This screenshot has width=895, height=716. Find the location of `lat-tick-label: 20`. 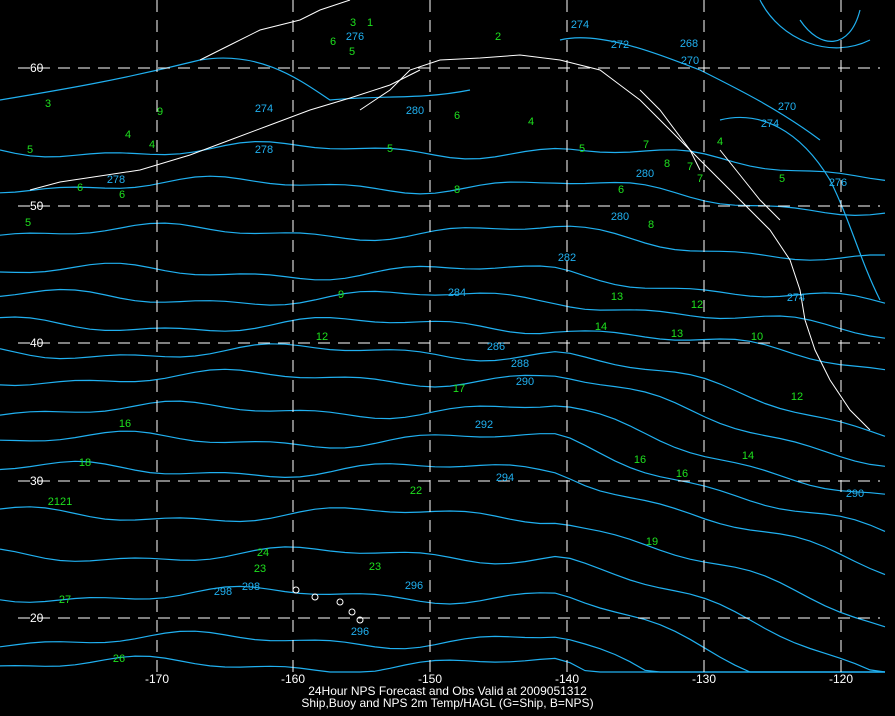

lat-tick-label: 20 is located at coordinates (37, 618).